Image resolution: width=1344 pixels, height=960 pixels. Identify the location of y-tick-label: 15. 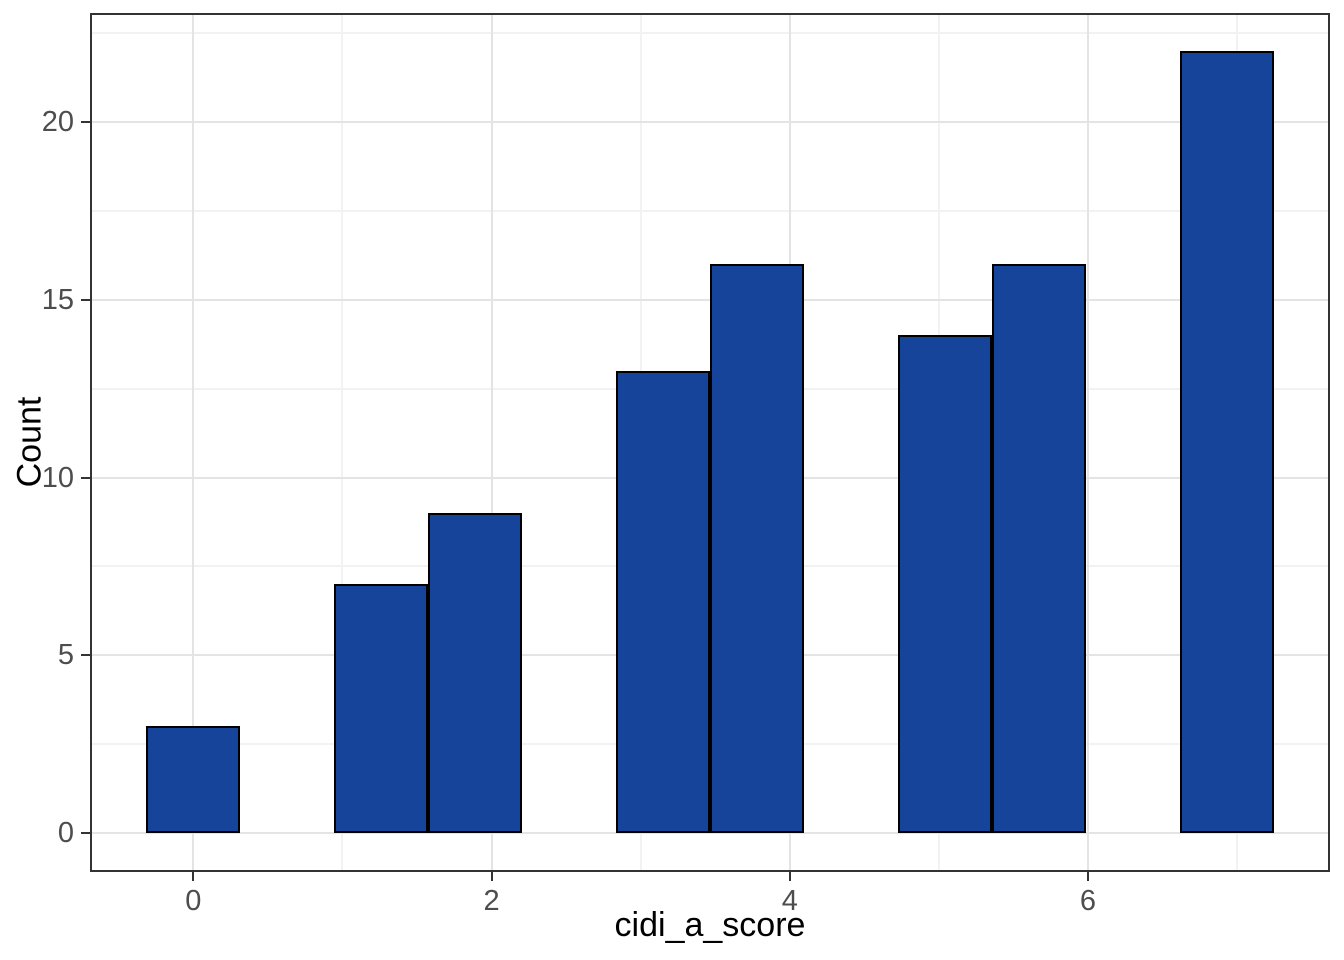
(57, 299).